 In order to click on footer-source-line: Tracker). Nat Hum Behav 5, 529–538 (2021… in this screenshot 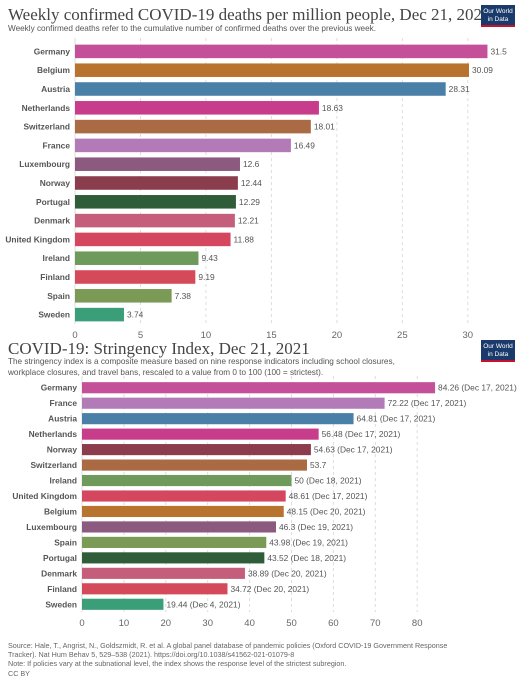, I will do `click(151, 655)`.